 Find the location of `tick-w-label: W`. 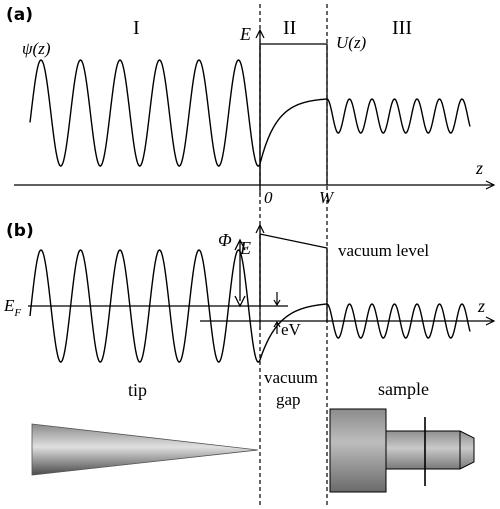

tick-w-label: W is located at coordinates (327, 197).